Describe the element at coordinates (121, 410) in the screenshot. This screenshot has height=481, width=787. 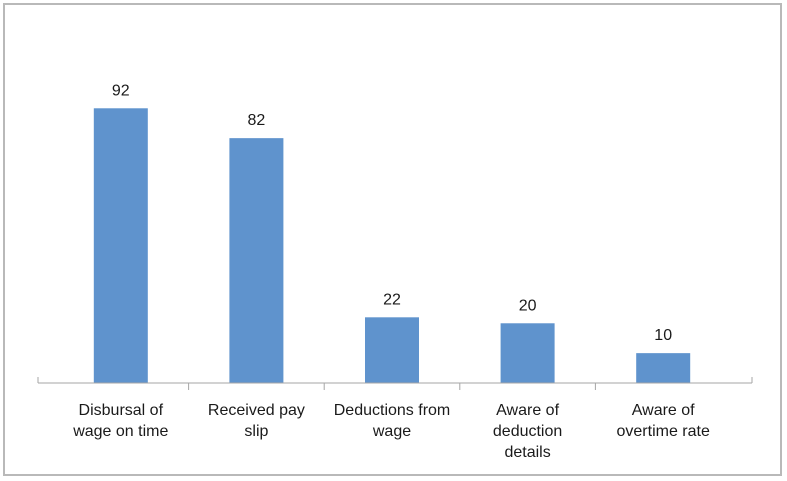
I see `category-label-line: Disbursal of` at that location.